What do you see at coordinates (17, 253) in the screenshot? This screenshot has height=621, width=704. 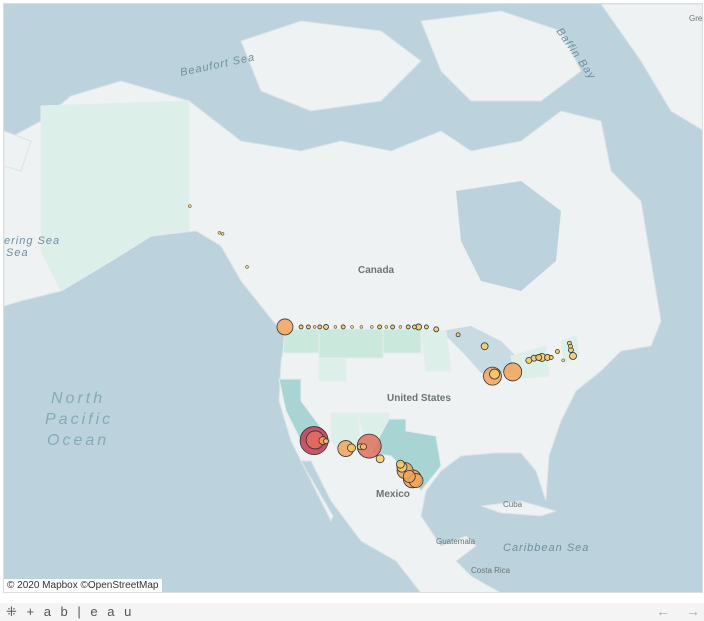 I see `label-bering-sea-2: Sea` at bounding box center [17, 253].